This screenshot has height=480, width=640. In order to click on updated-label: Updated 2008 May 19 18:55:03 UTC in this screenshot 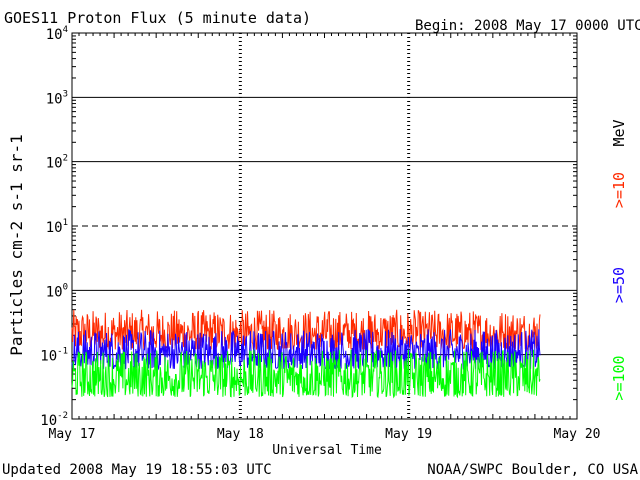, I will do `click(137, 470)`.